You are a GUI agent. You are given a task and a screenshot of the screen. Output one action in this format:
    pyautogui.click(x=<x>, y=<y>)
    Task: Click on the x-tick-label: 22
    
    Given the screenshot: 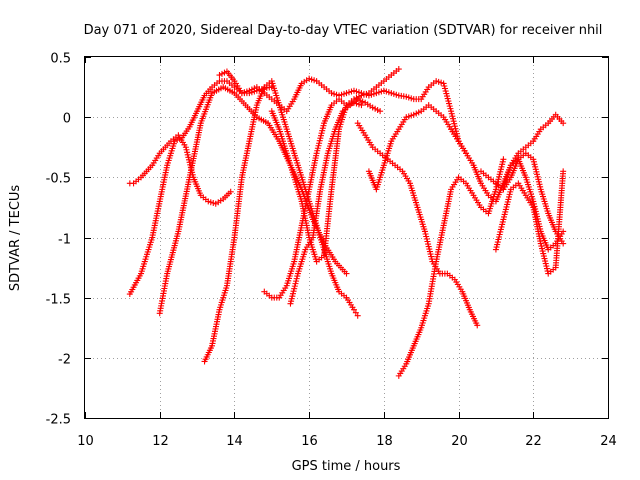 What is the action you would take?
    pyautogui.click(x=533, y=441)
    